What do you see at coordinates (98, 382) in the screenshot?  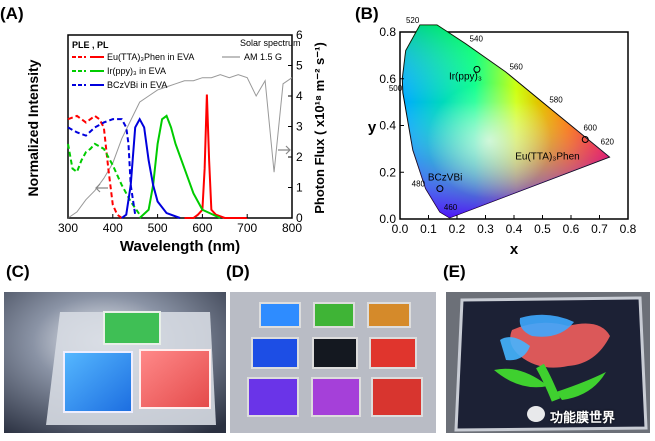 I see `blue-film-sample` at bounding box center [98, 382].